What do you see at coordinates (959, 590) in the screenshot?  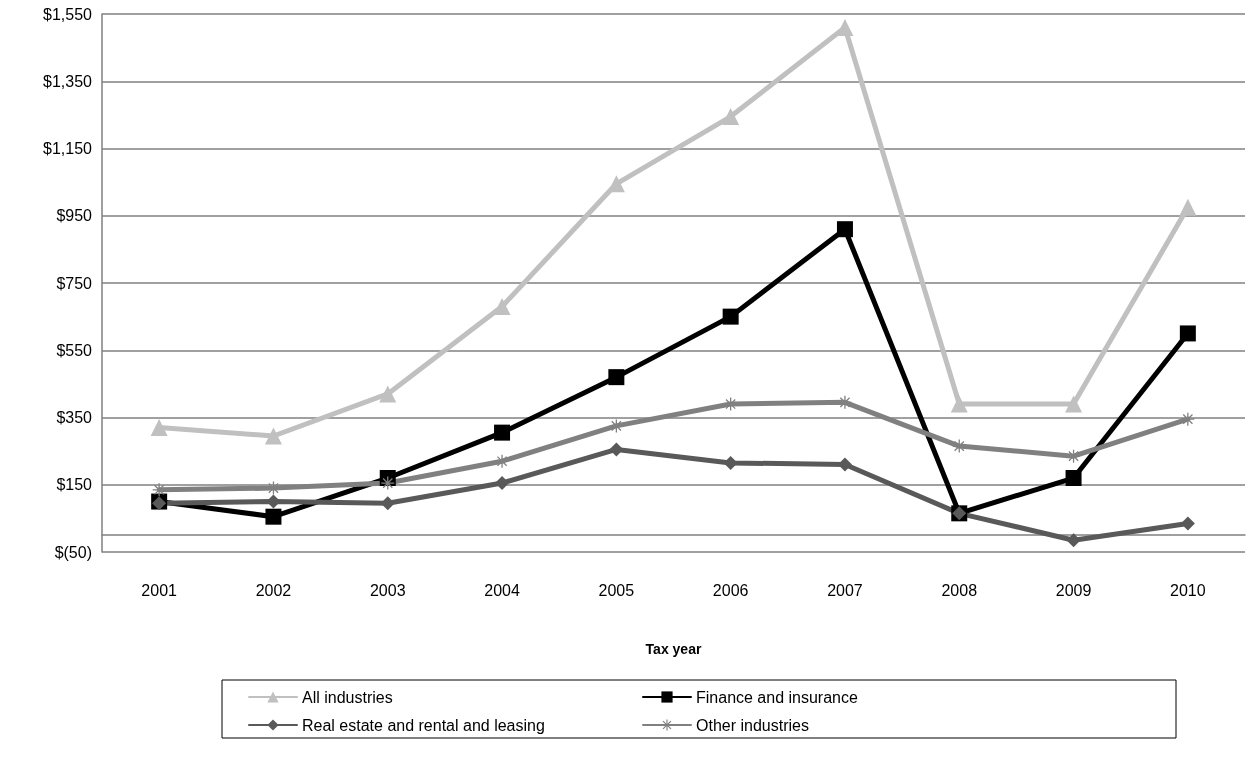 I see `x-tick-label: 2008` at bounding box center [959, 590].